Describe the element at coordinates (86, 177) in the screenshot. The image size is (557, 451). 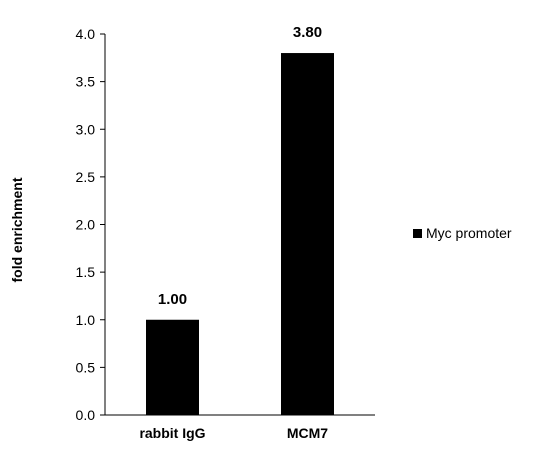
I see `y-tick-label: 2.5` at that location.